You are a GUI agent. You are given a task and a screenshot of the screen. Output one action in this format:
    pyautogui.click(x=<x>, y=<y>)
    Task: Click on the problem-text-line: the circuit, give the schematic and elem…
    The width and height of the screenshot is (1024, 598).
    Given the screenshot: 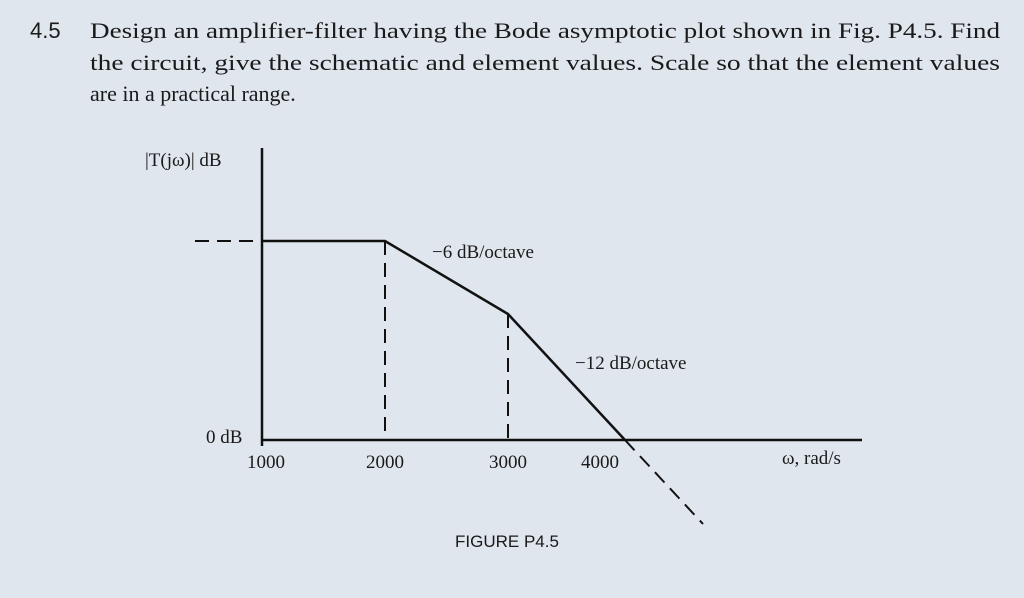 What is the action you would take?
    pyautogui.click(x=545, y=62)
    